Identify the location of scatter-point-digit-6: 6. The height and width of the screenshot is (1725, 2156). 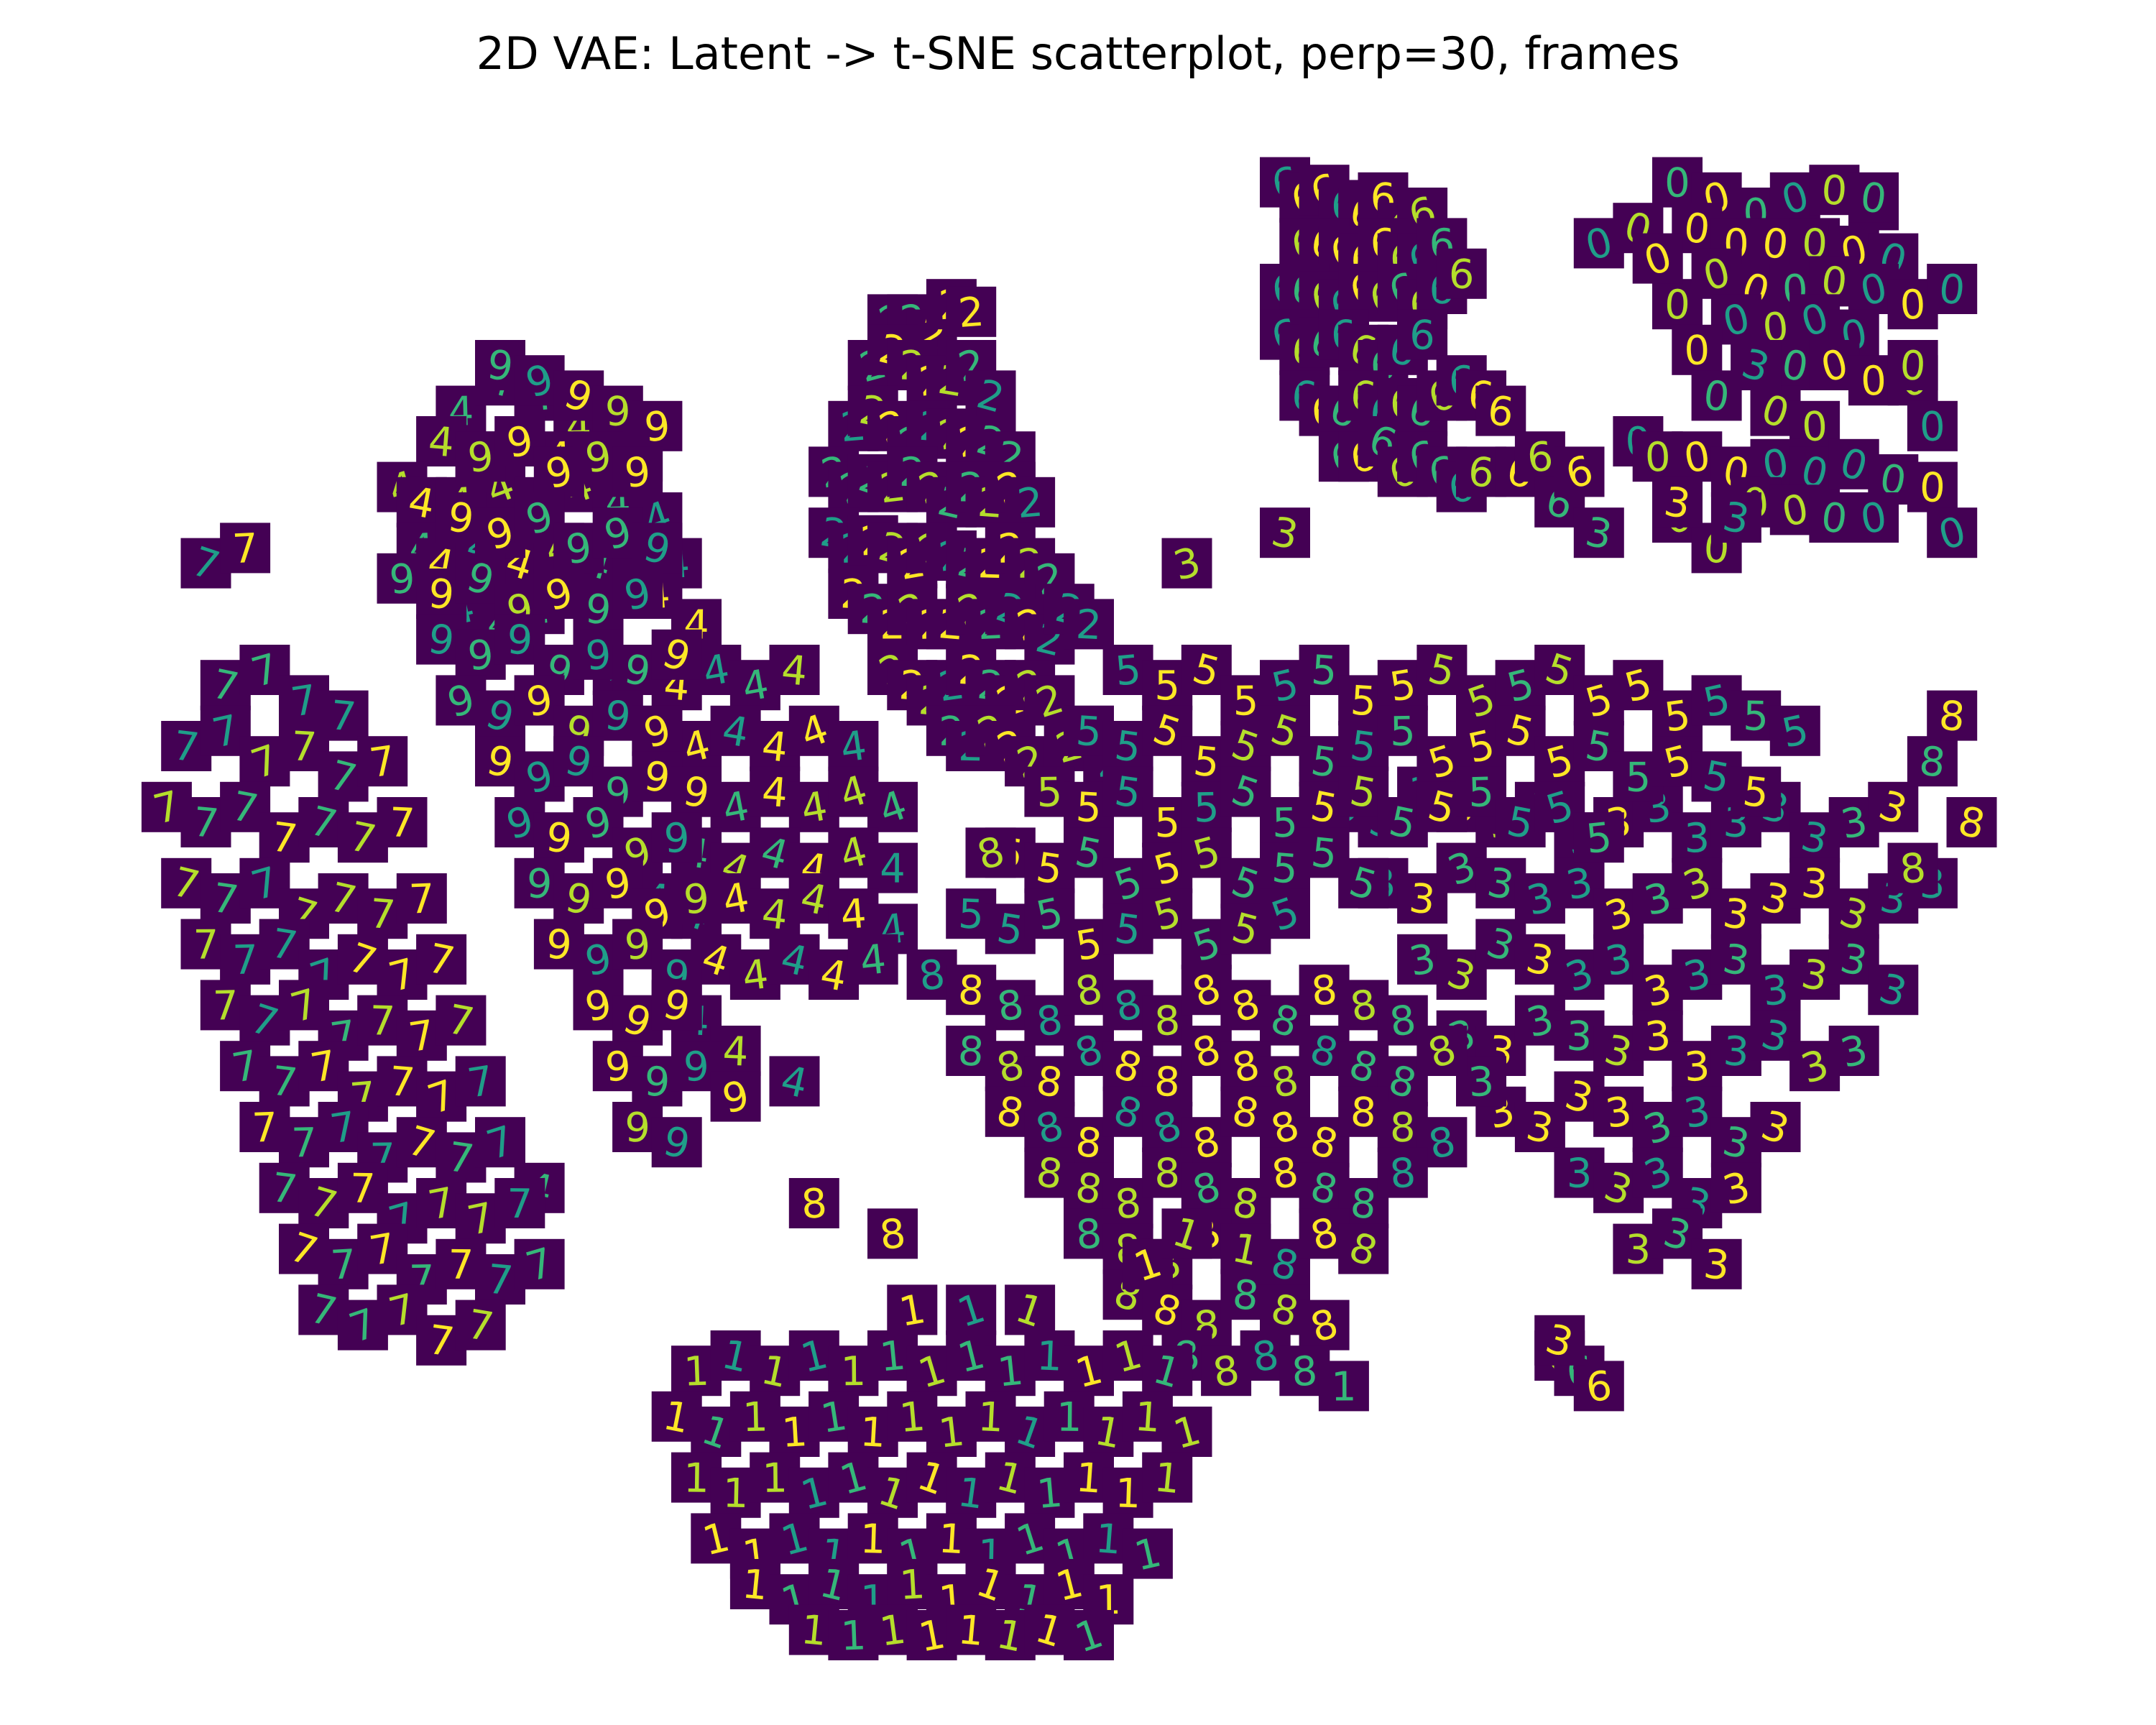
(1462, 273).